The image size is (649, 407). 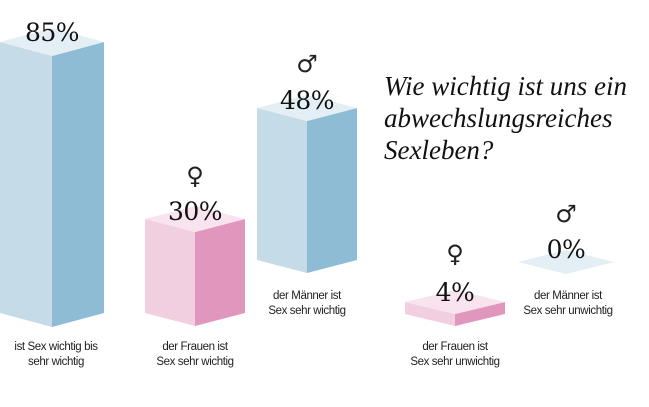 What do you see at coordinates (195, 354) in the screenshot?
I see `category-label-women-important: der Frauen ist Sex sehr wichtig` at bounding box center [195, 354].